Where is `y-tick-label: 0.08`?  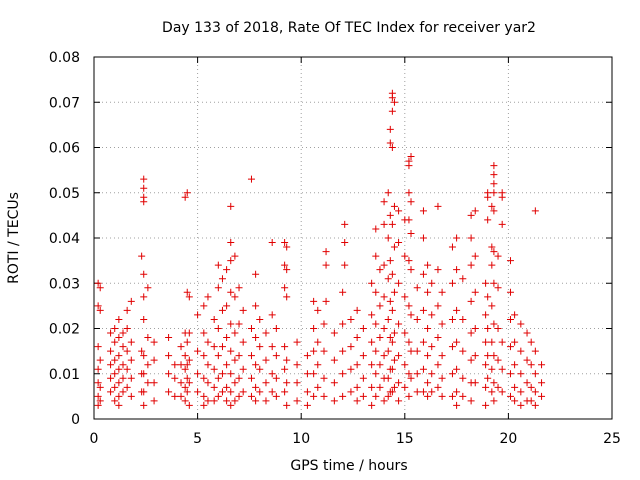
y-tick-label: 0.08 is located at coordinates (64, 58).